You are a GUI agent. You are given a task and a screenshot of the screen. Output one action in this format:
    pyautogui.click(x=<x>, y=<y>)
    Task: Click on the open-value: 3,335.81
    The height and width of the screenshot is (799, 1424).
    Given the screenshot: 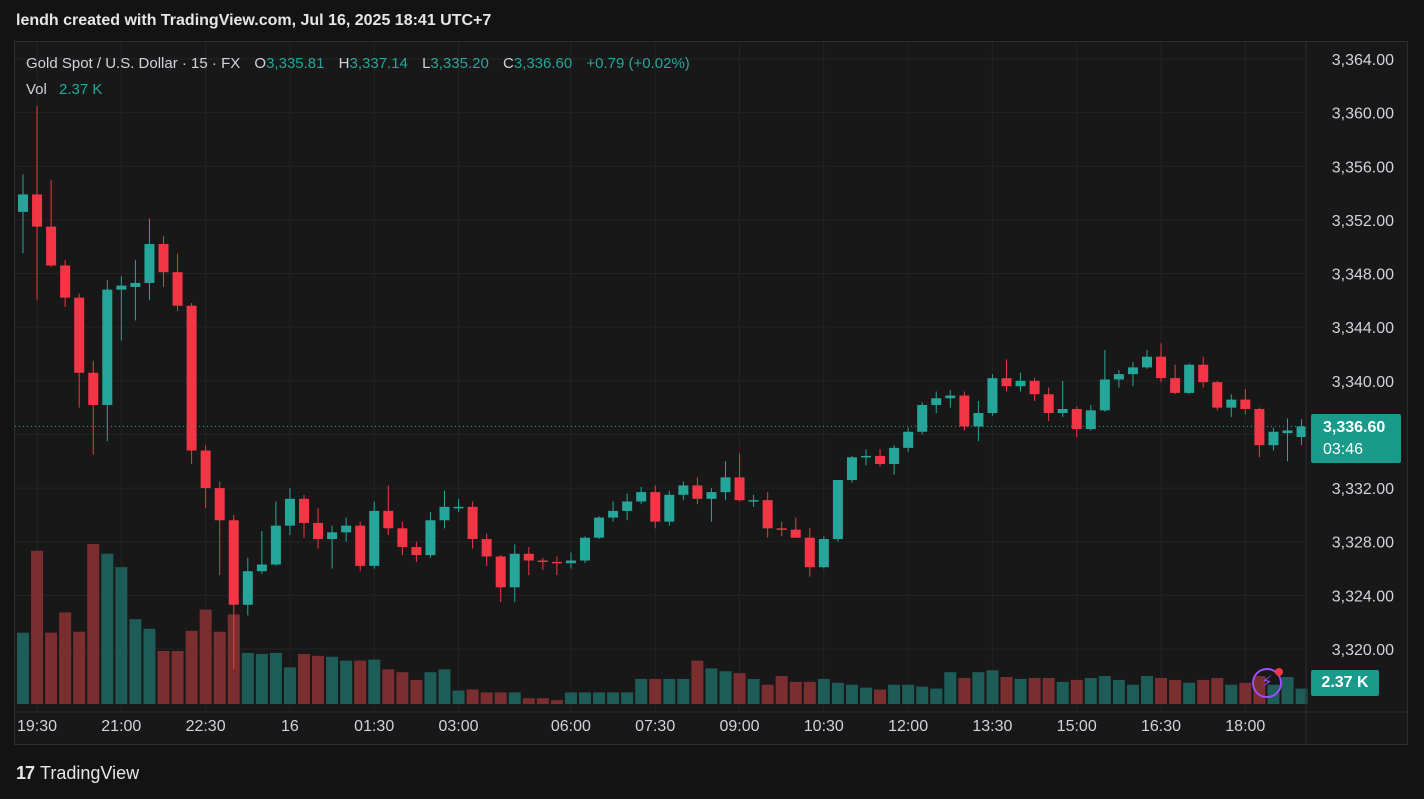 What is the action you would take?
    pyautogui.click(x=295, y=63)
    